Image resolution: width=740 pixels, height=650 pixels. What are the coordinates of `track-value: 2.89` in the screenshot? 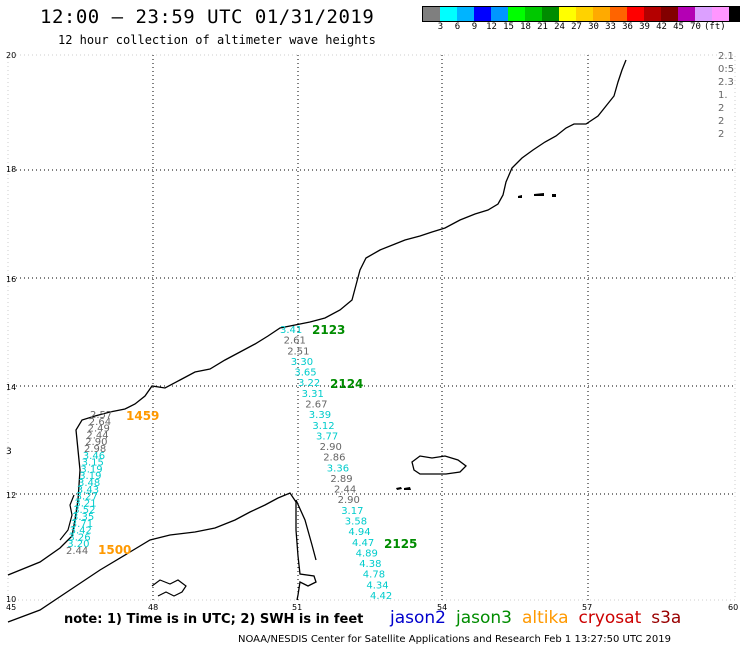 It's located at (341, 479).